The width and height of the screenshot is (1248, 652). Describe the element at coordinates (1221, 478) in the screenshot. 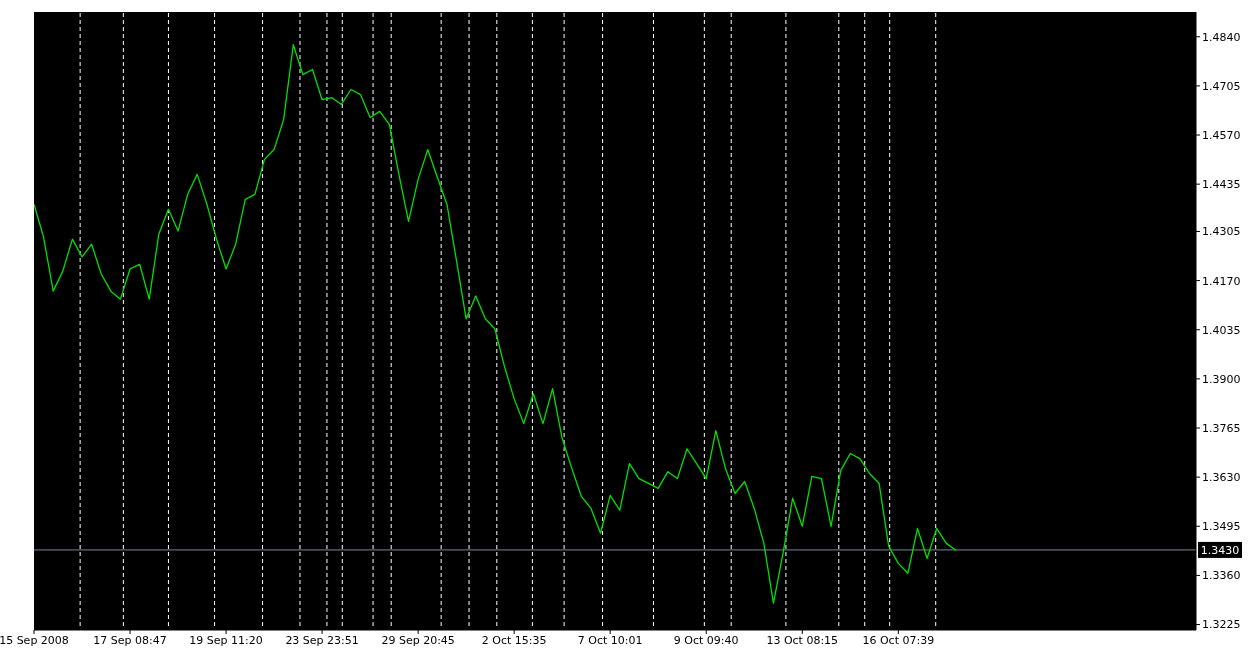

I see `y-tick-label: 1.3630` at that location.